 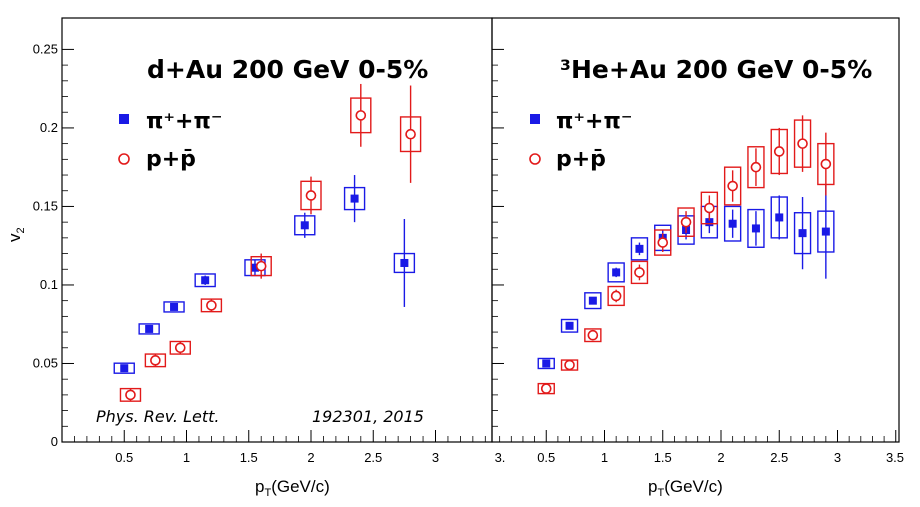 What do you see at coordinates (498, 245) in the screenshot?
I see `y-axis-ticks` at bounding box center [498, 245].